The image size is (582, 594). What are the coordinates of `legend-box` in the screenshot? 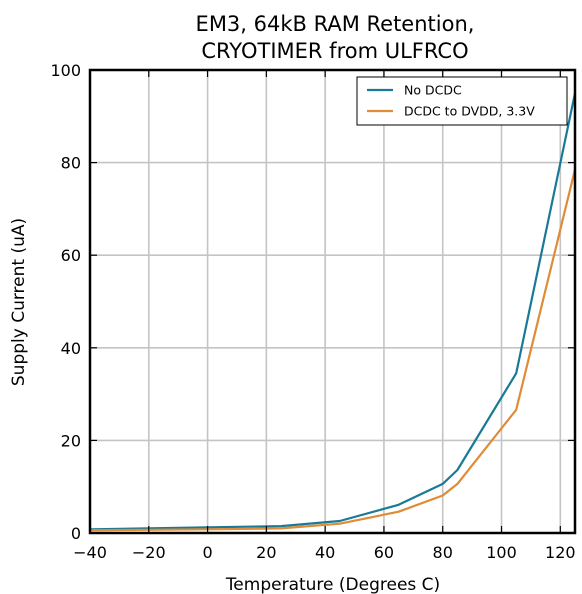 It's located at (462, 101).